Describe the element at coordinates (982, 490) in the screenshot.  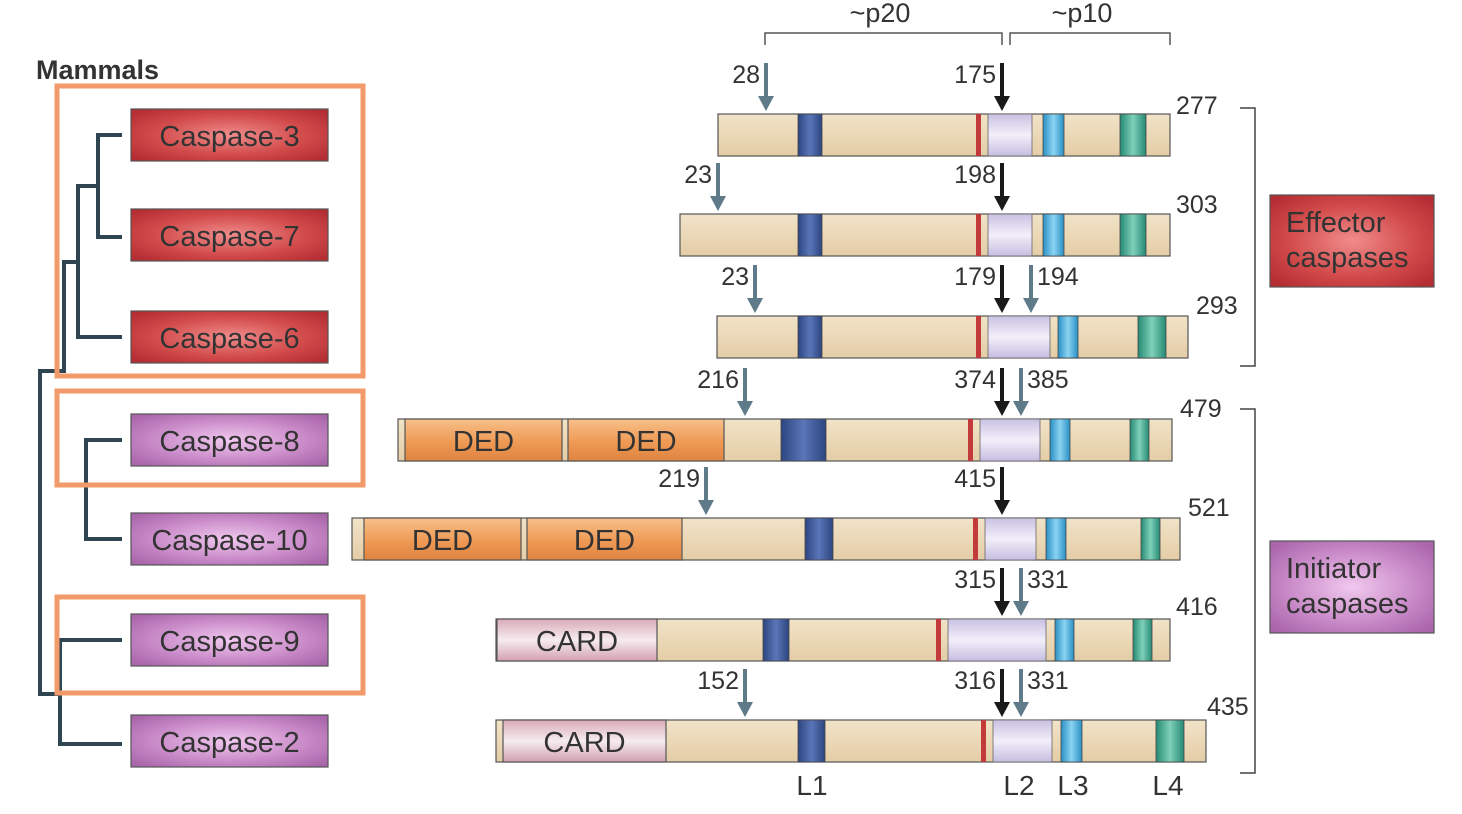
I see `cleavage-arrow: 415` at that location.